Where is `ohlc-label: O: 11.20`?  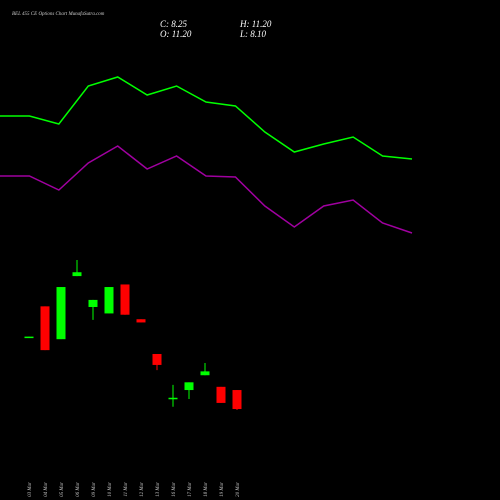 ohlc-label: O: 11.20 is located at coordinates (176, 34).